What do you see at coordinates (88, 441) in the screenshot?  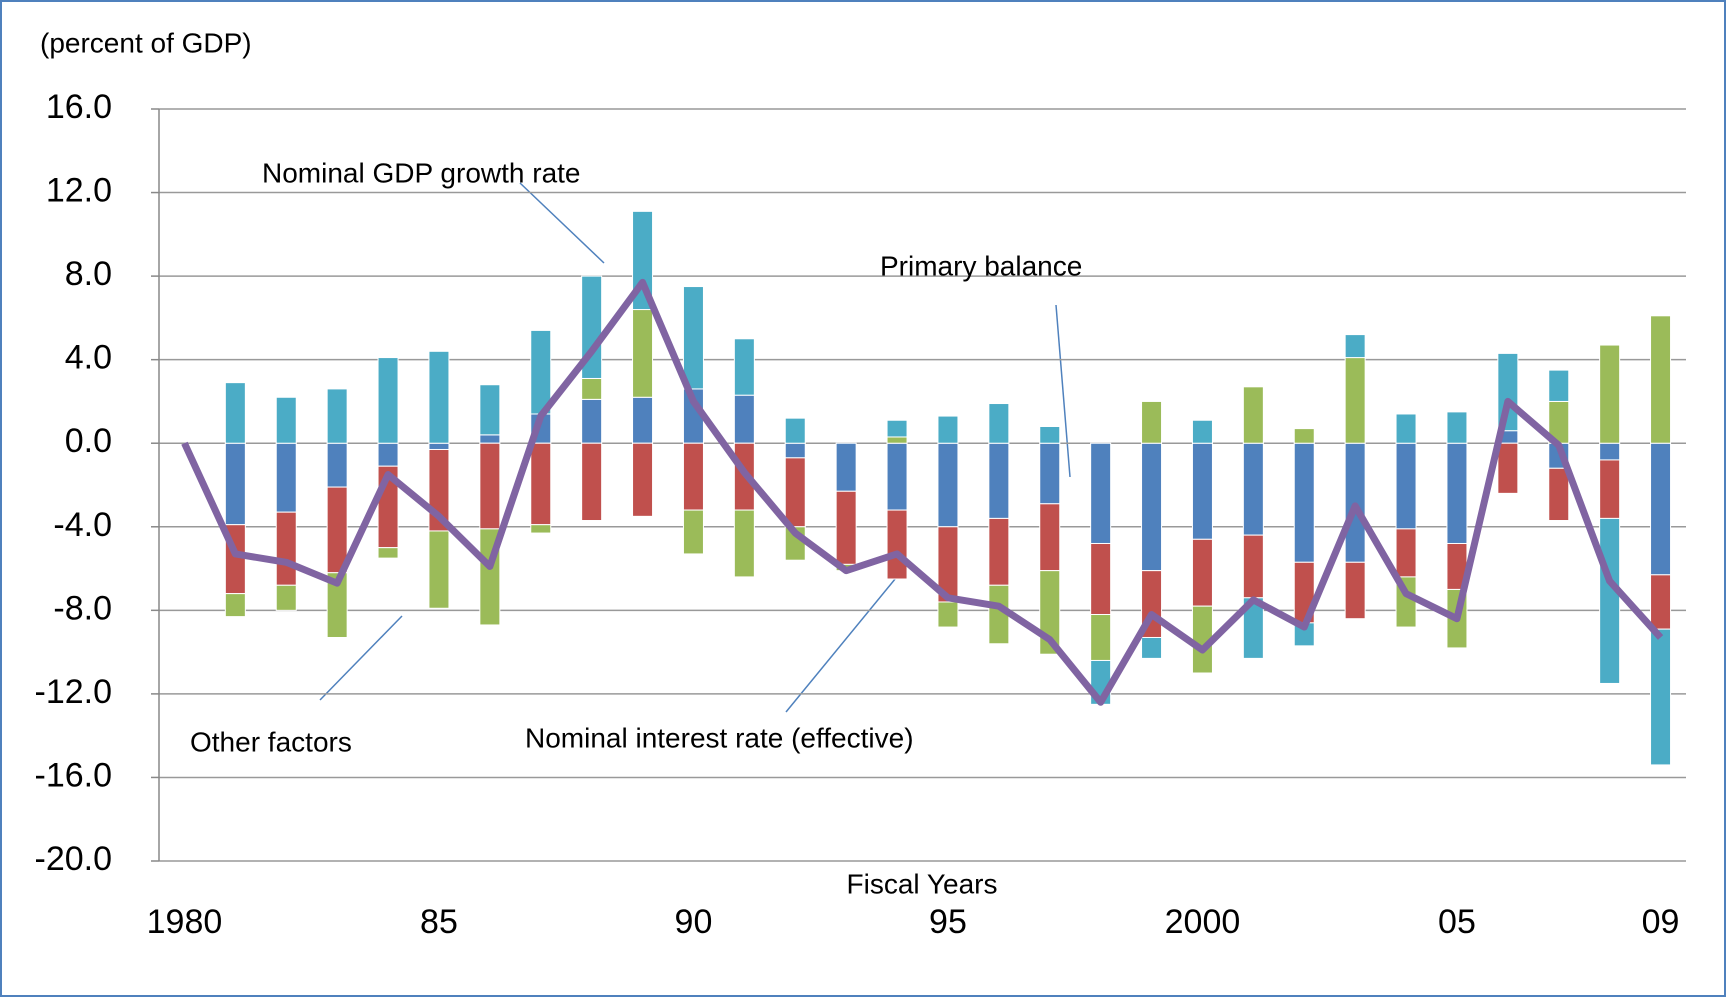 I see `y-tick-label: 0.0` at bounding box center [88, 441].